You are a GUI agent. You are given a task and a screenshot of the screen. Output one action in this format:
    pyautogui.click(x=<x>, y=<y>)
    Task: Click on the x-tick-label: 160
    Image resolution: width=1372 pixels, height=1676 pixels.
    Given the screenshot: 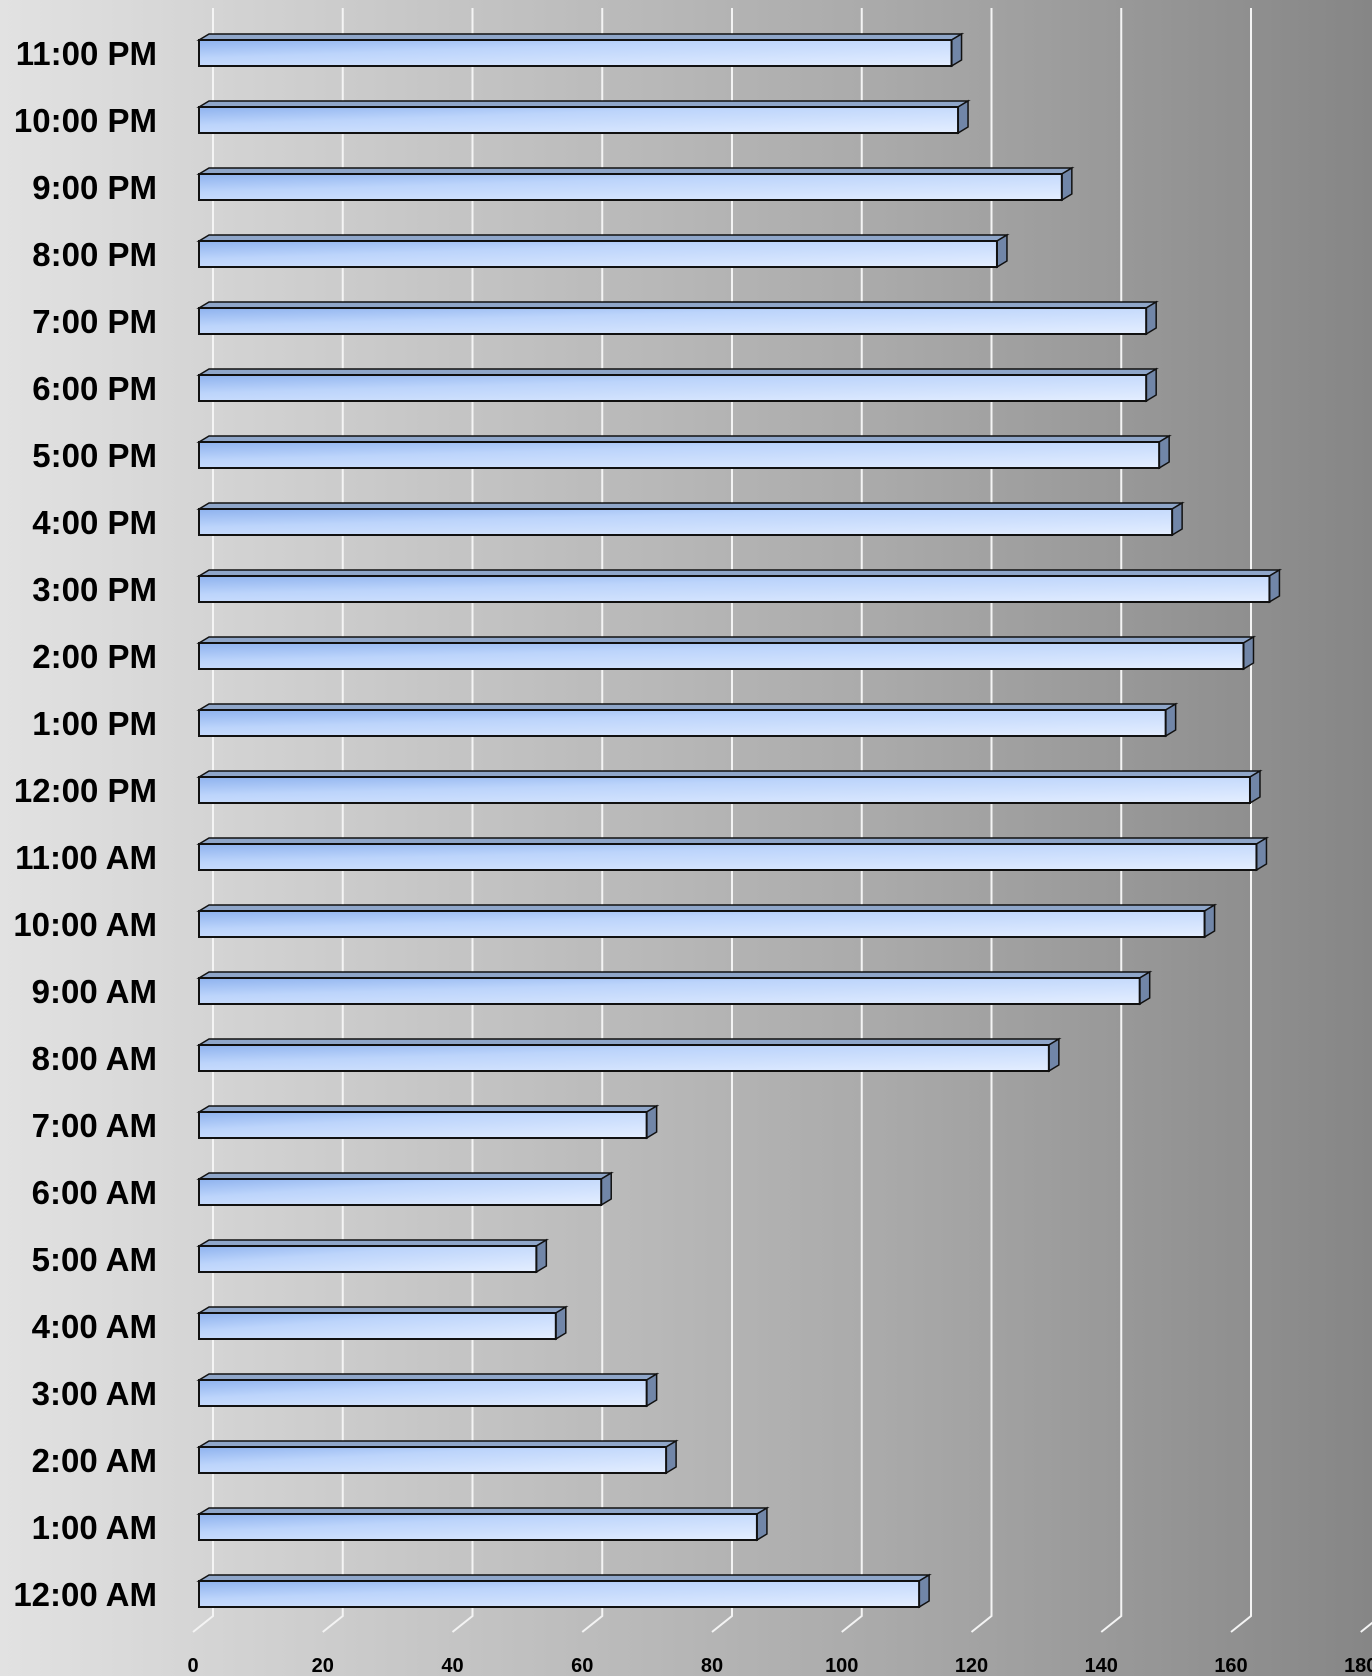 What is the action you would take?
    pyautogui.click(x=1230, y=1665)
    